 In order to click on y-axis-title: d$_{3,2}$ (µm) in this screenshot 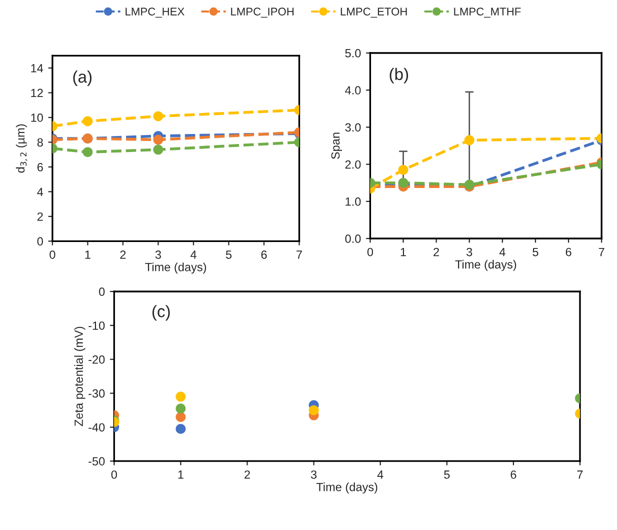, I will do `click(22, 148)`.